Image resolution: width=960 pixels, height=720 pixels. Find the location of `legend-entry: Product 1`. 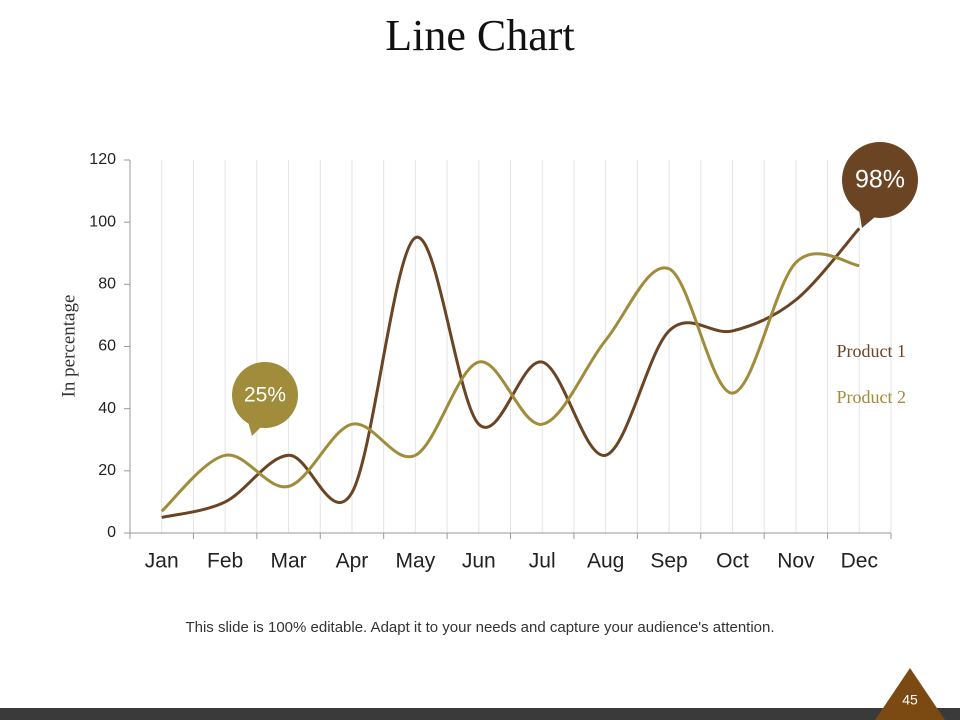

legend-entry: Product 1 is located at coordinates (872, 351).